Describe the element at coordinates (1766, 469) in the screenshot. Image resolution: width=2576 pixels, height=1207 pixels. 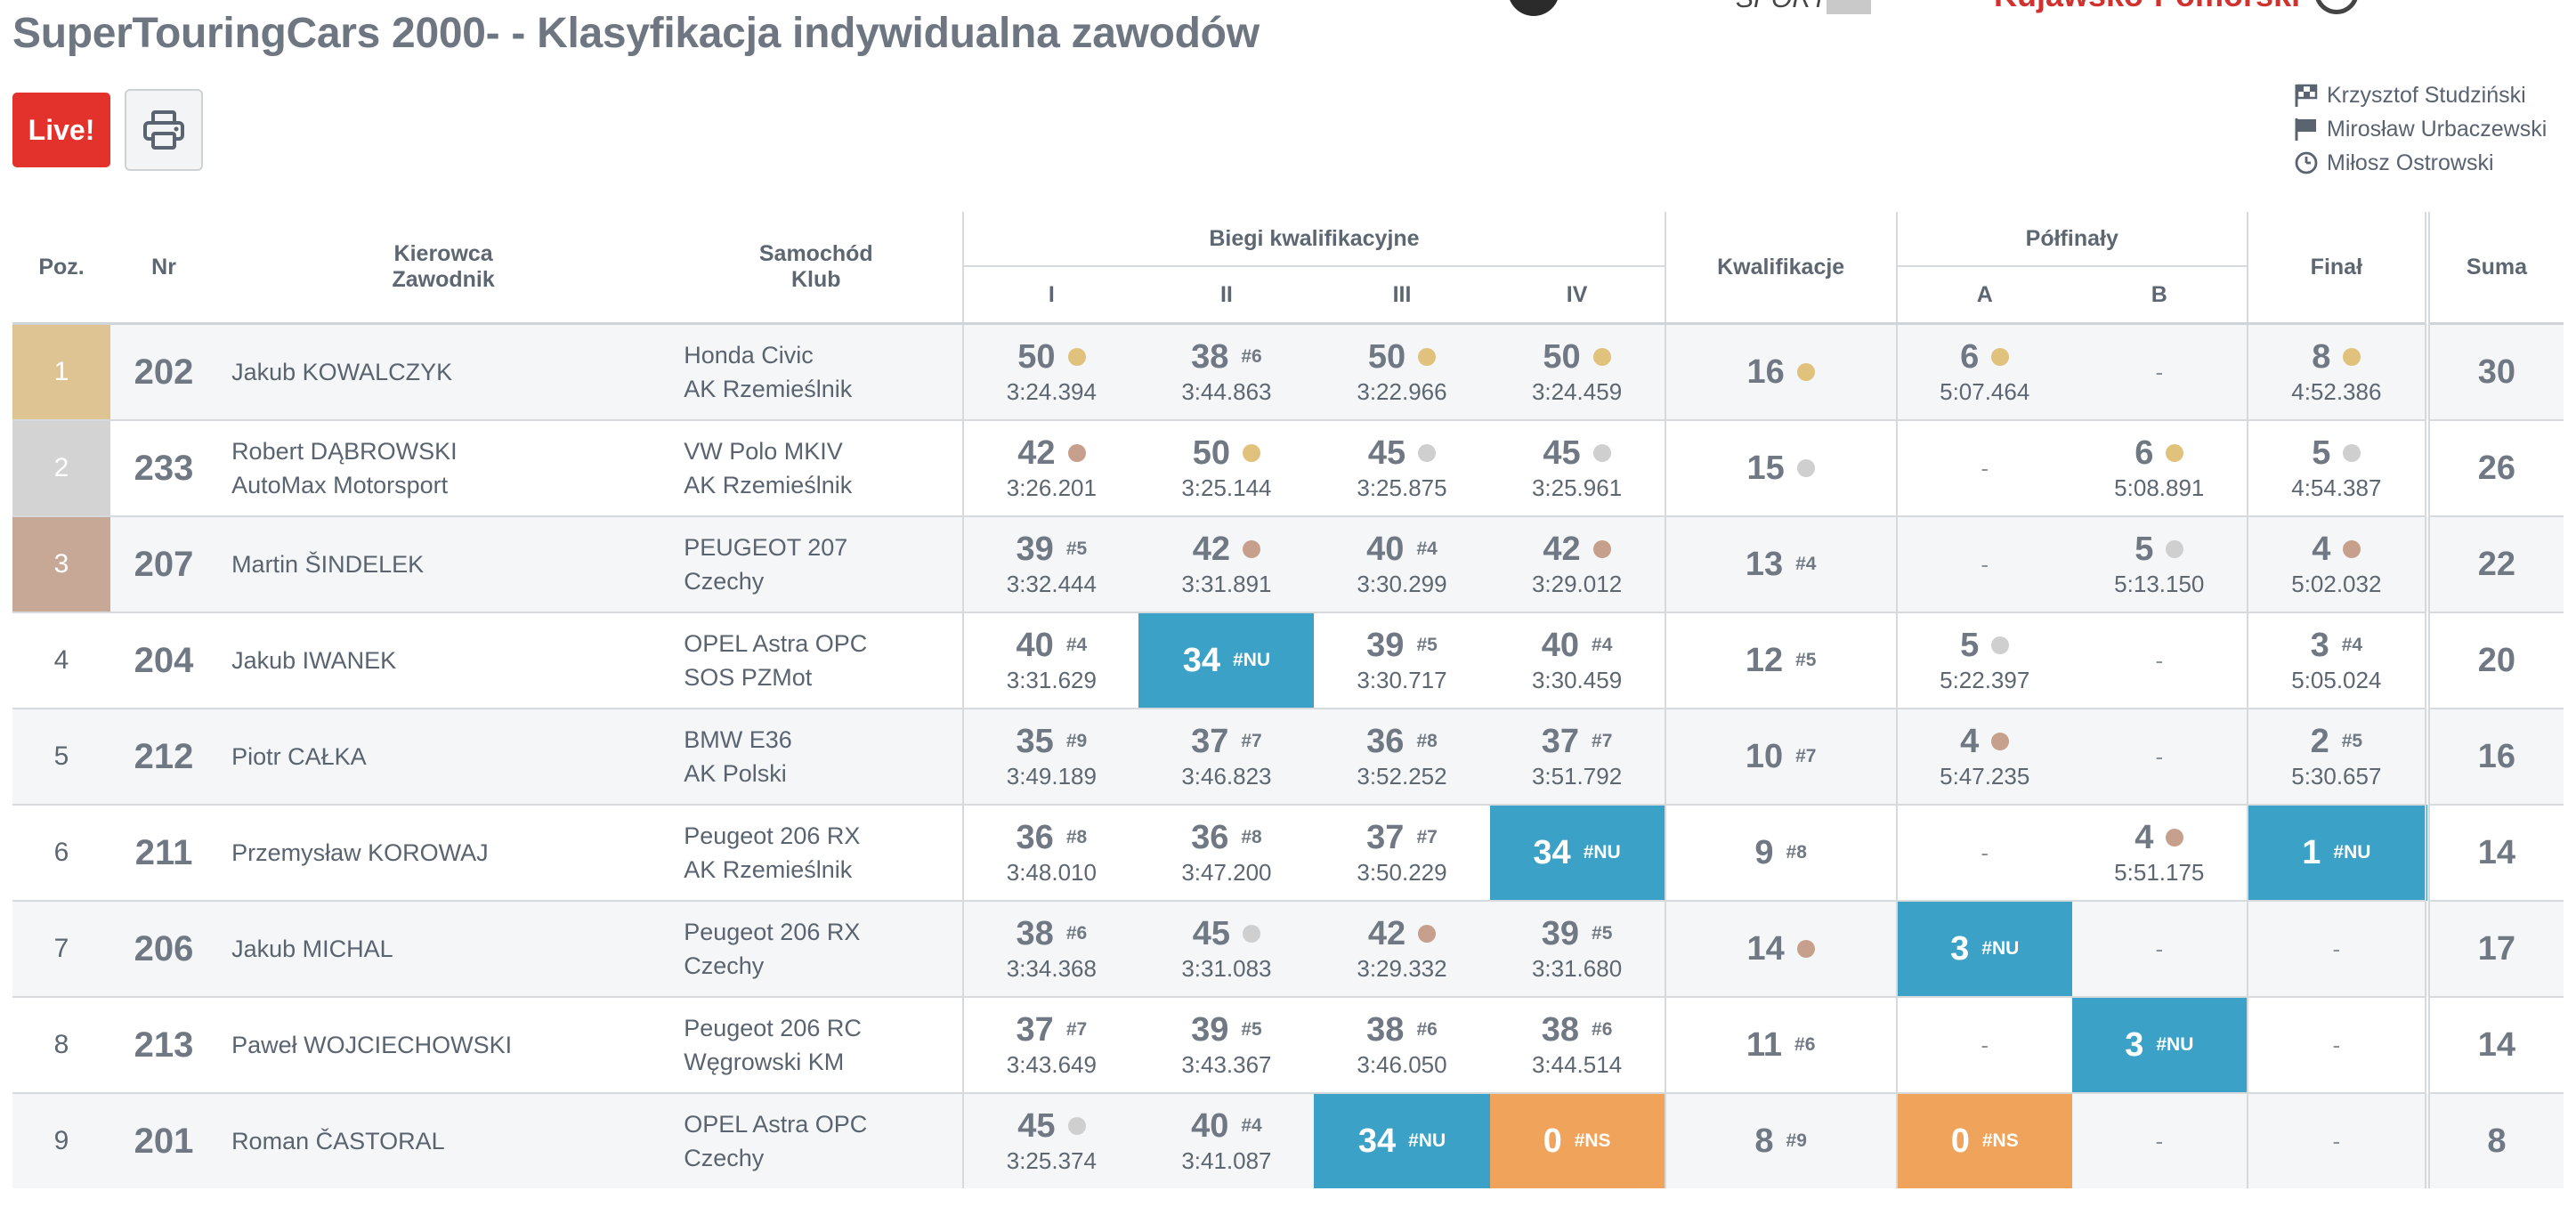
I see `result-points-value: 15` at that location.